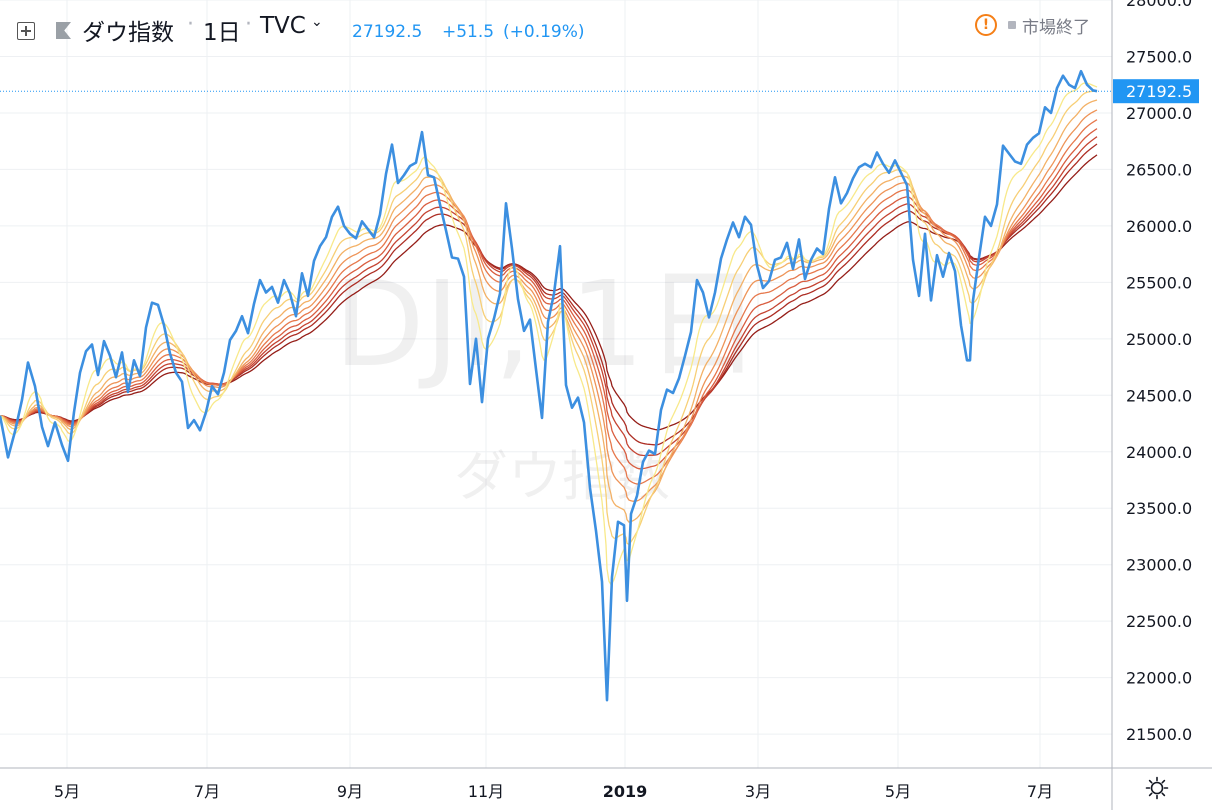  Describe the element at coordinates (1159, 56) in the screenshot. I see `y-tick-label: 27500.0` at that location.